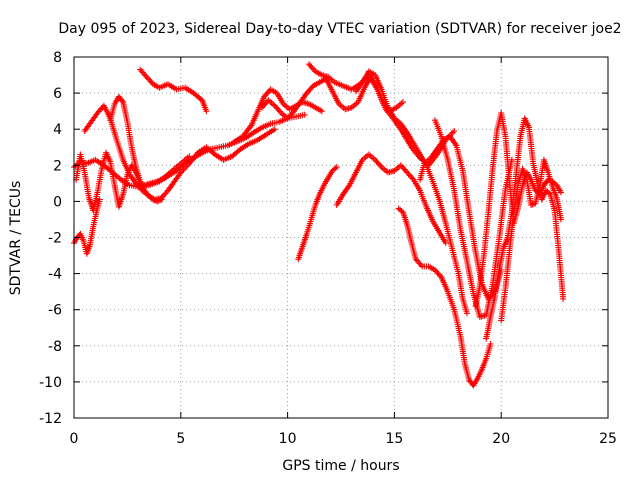 The width and height of the screenshot is (640, 480). Describe the element at coordinates (55, 347) in the screenshot. I see `y-tick-label: -8` at that location.